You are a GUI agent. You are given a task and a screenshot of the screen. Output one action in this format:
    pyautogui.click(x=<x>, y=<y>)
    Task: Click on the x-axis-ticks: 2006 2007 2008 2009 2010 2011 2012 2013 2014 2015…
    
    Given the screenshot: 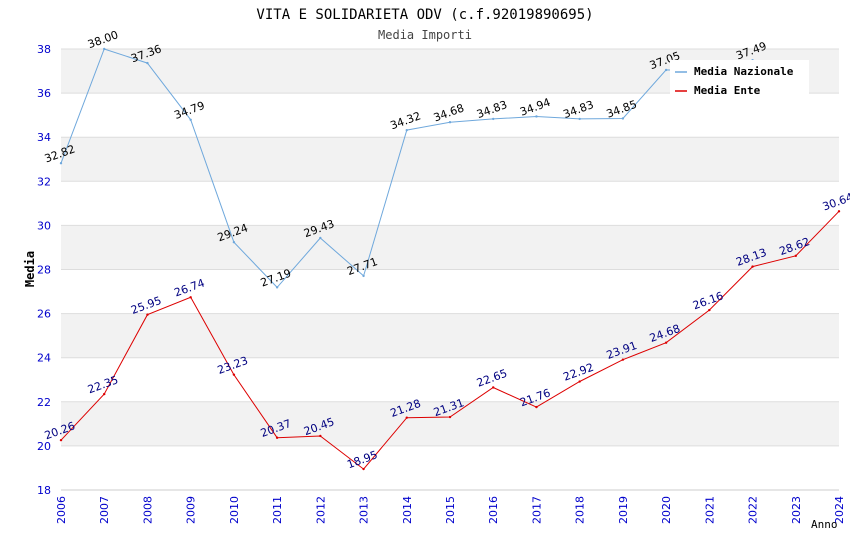 What is the action you would take?
    pyautogui.click(x=450, y=510)
    